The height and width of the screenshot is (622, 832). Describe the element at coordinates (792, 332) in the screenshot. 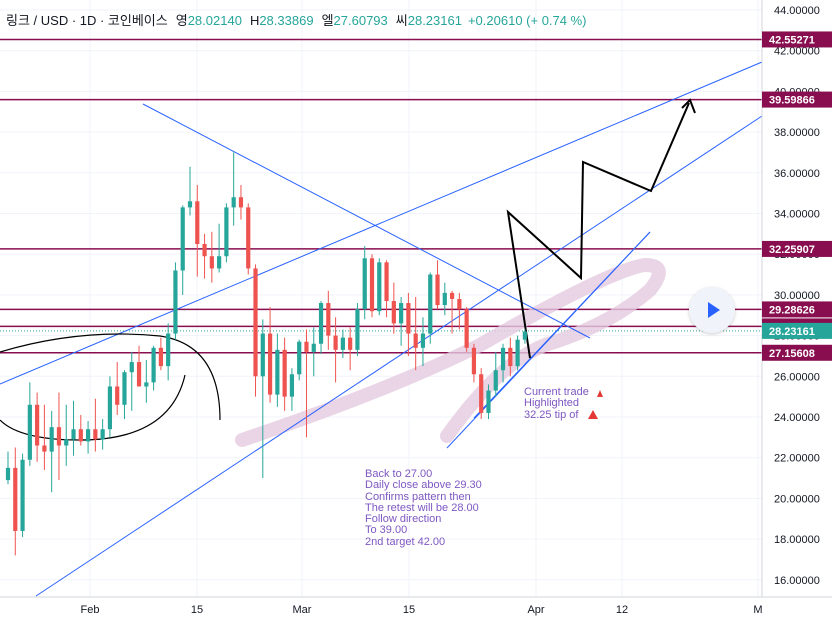

I see `current-price-label: 28.23161` at that location.